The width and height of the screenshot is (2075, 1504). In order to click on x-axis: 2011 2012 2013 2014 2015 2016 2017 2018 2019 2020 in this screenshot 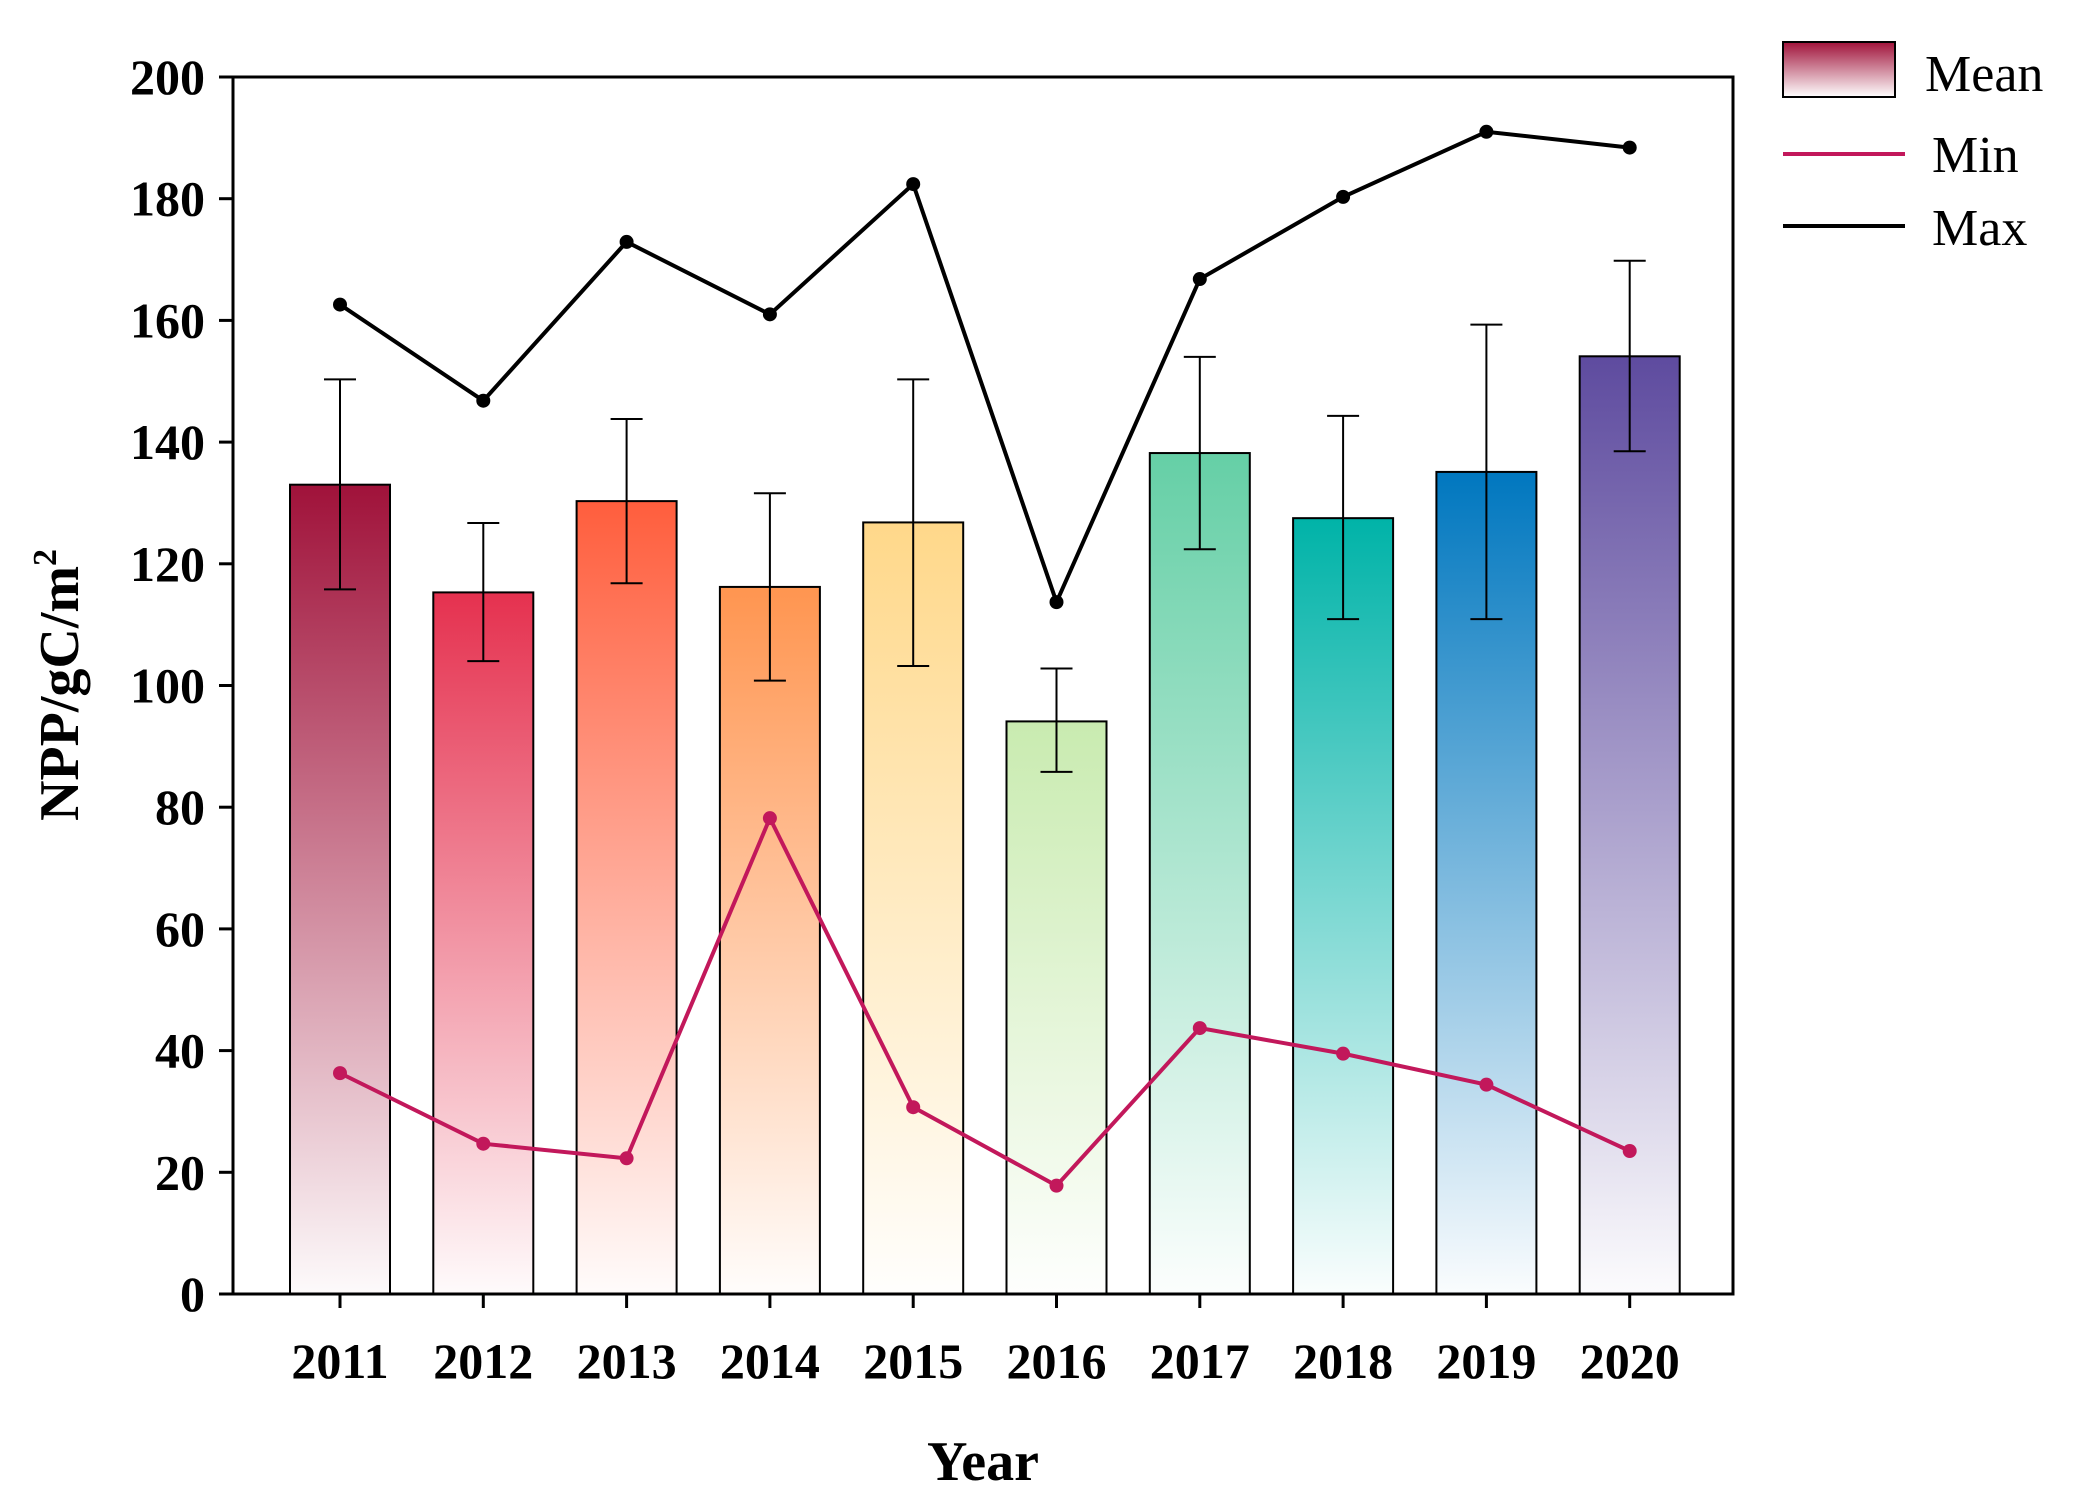, I will do `click(985, 1341)`.